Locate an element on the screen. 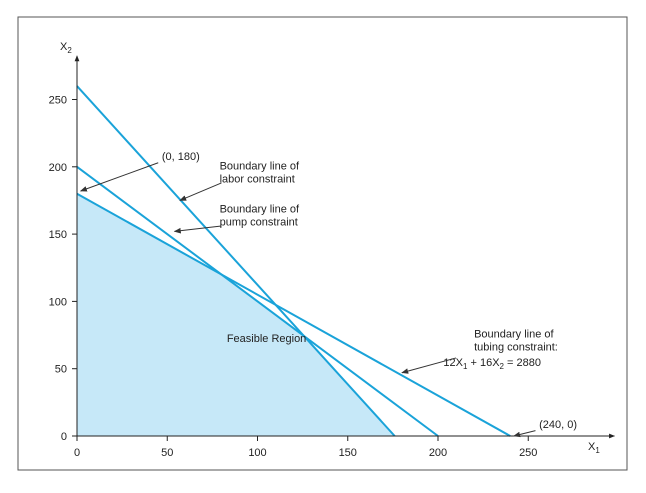  x-tick-label: 100 is located at coordinates (257, 453).